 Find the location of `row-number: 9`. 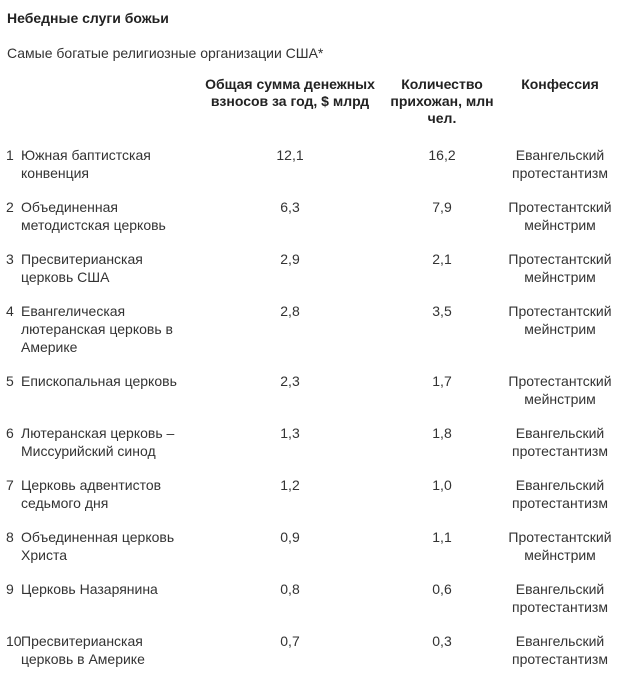

row-number: 9 is located at coordinates (10, 589).